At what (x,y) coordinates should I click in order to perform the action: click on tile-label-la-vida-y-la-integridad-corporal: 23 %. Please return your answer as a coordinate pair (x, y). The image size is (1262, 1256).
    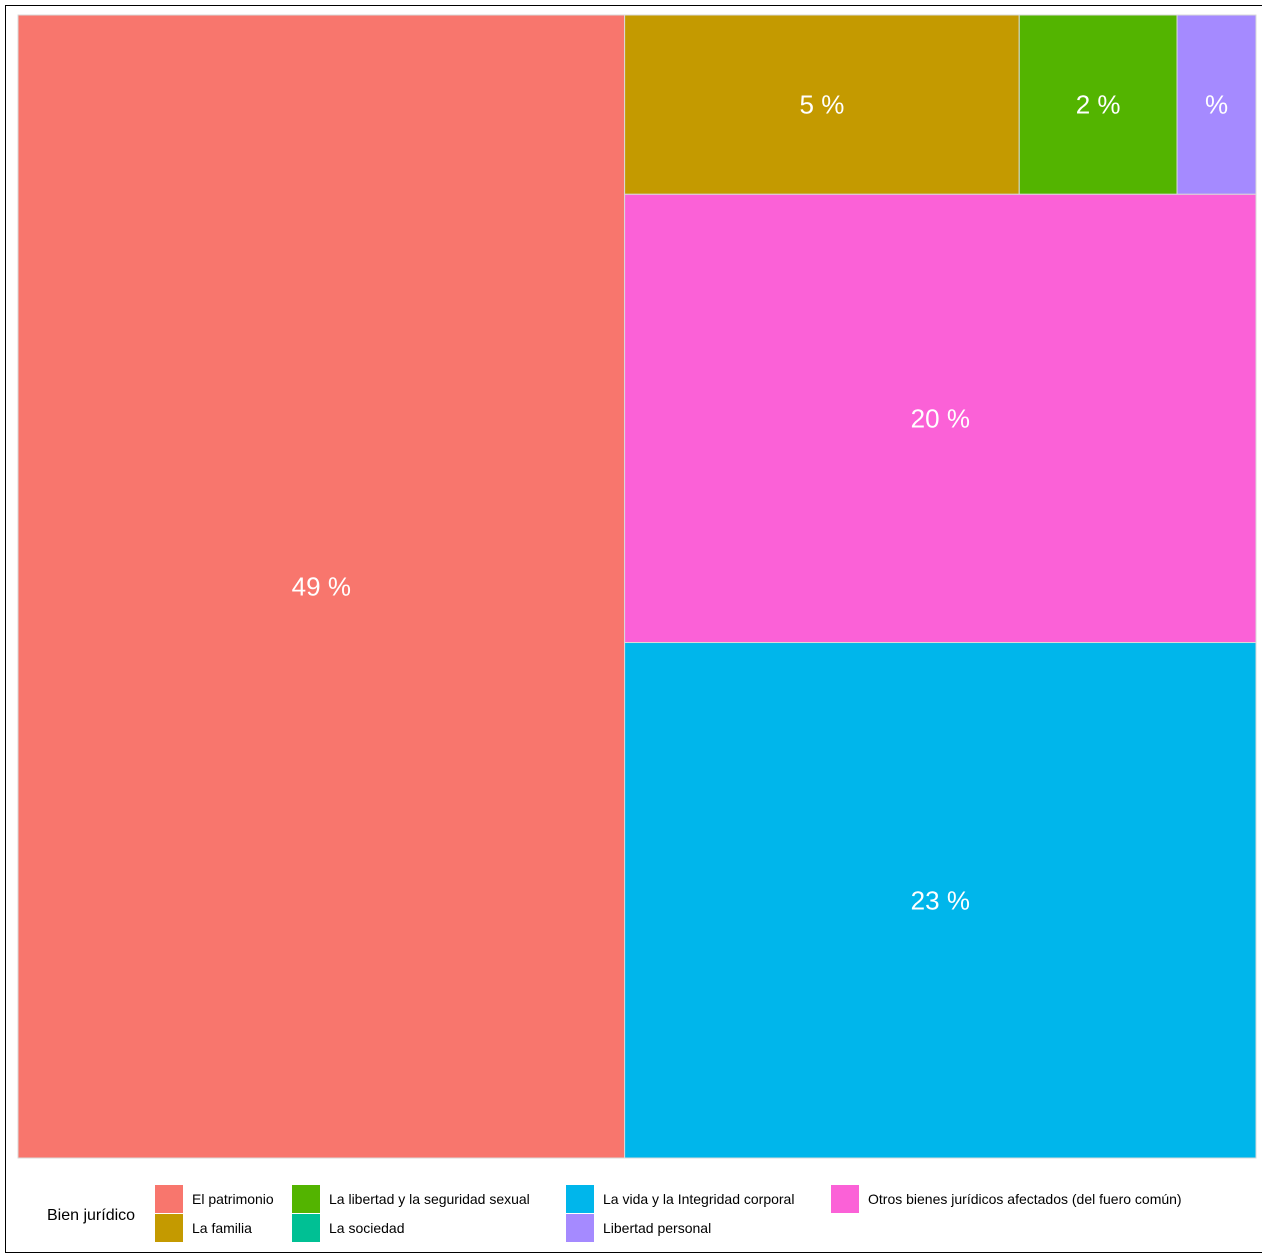
    Looking at the image, I should click on (940, 900).